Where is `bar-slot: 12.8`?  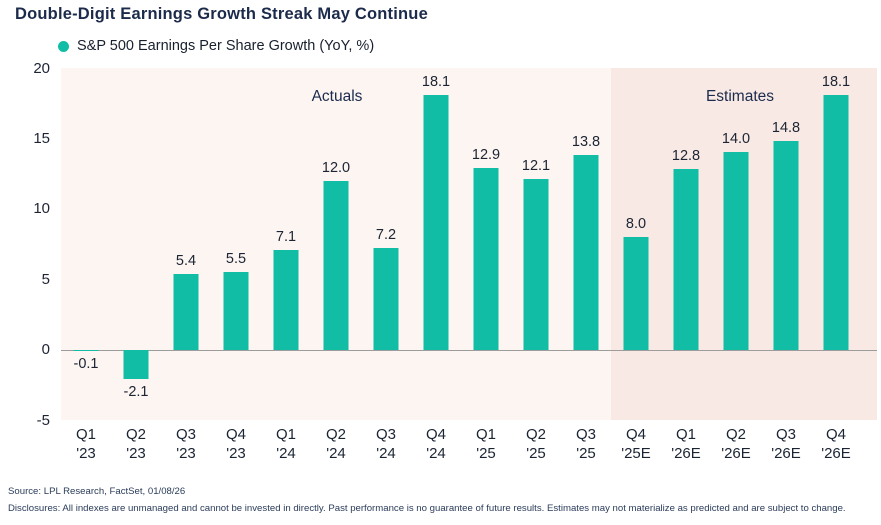
bar-slot: 12.8 is located at coordinates (686, 244).